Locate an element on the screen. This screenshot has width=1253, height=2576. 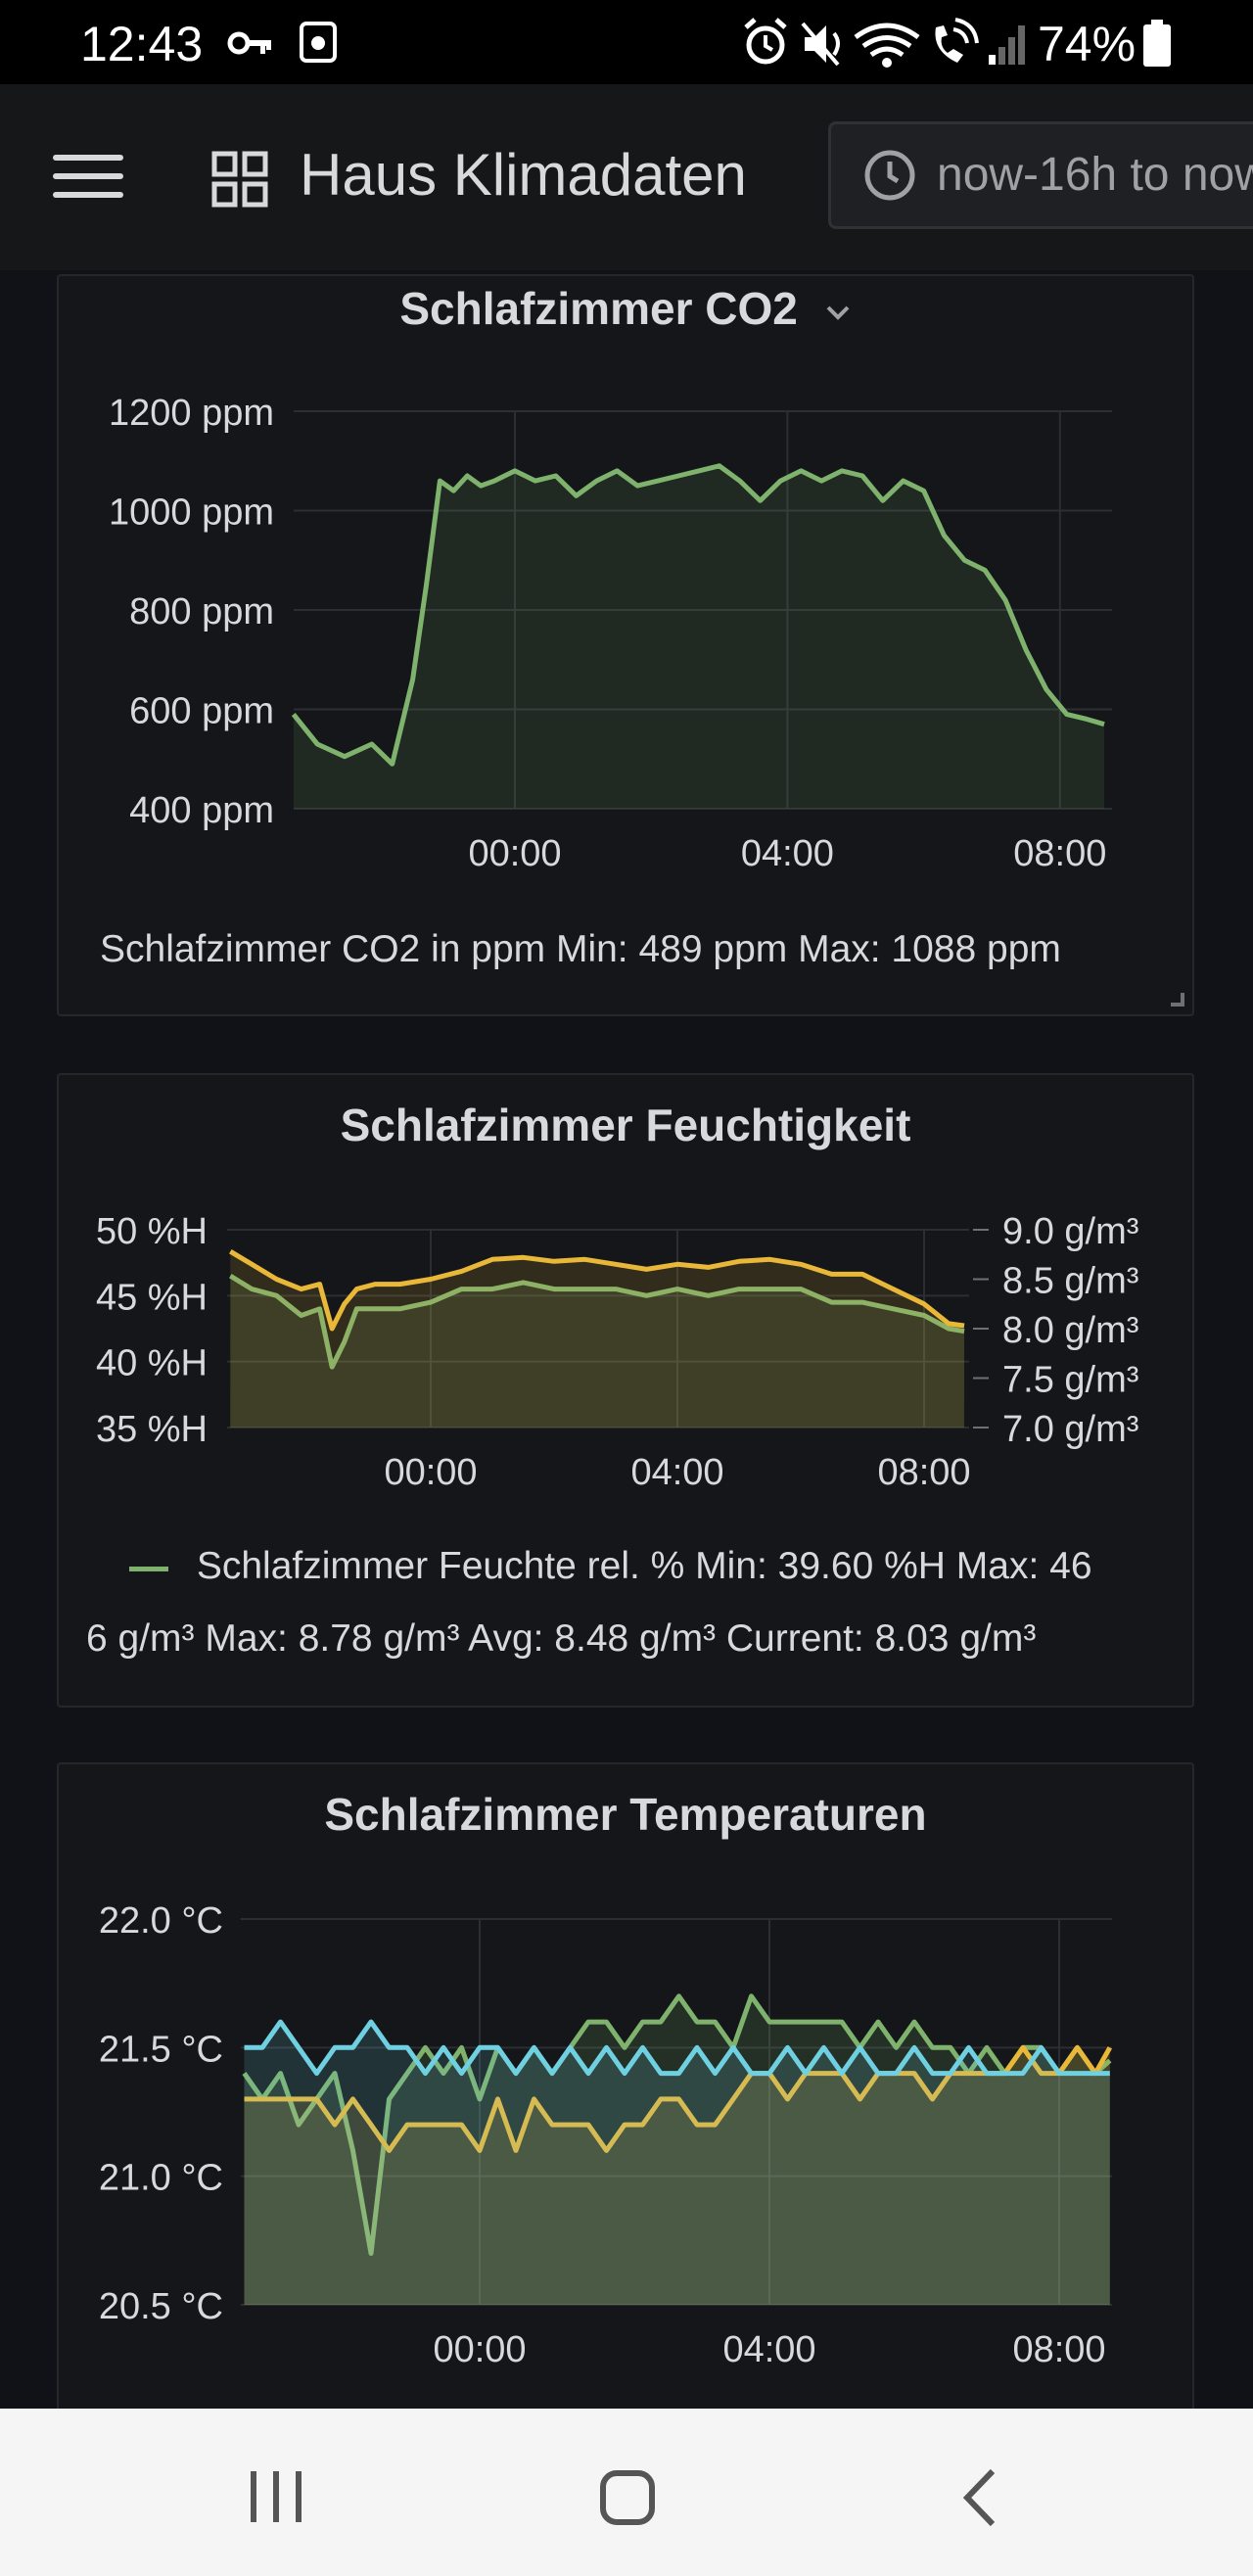
y-tick-label: 800 ppm is located at coordinates (201, 611).